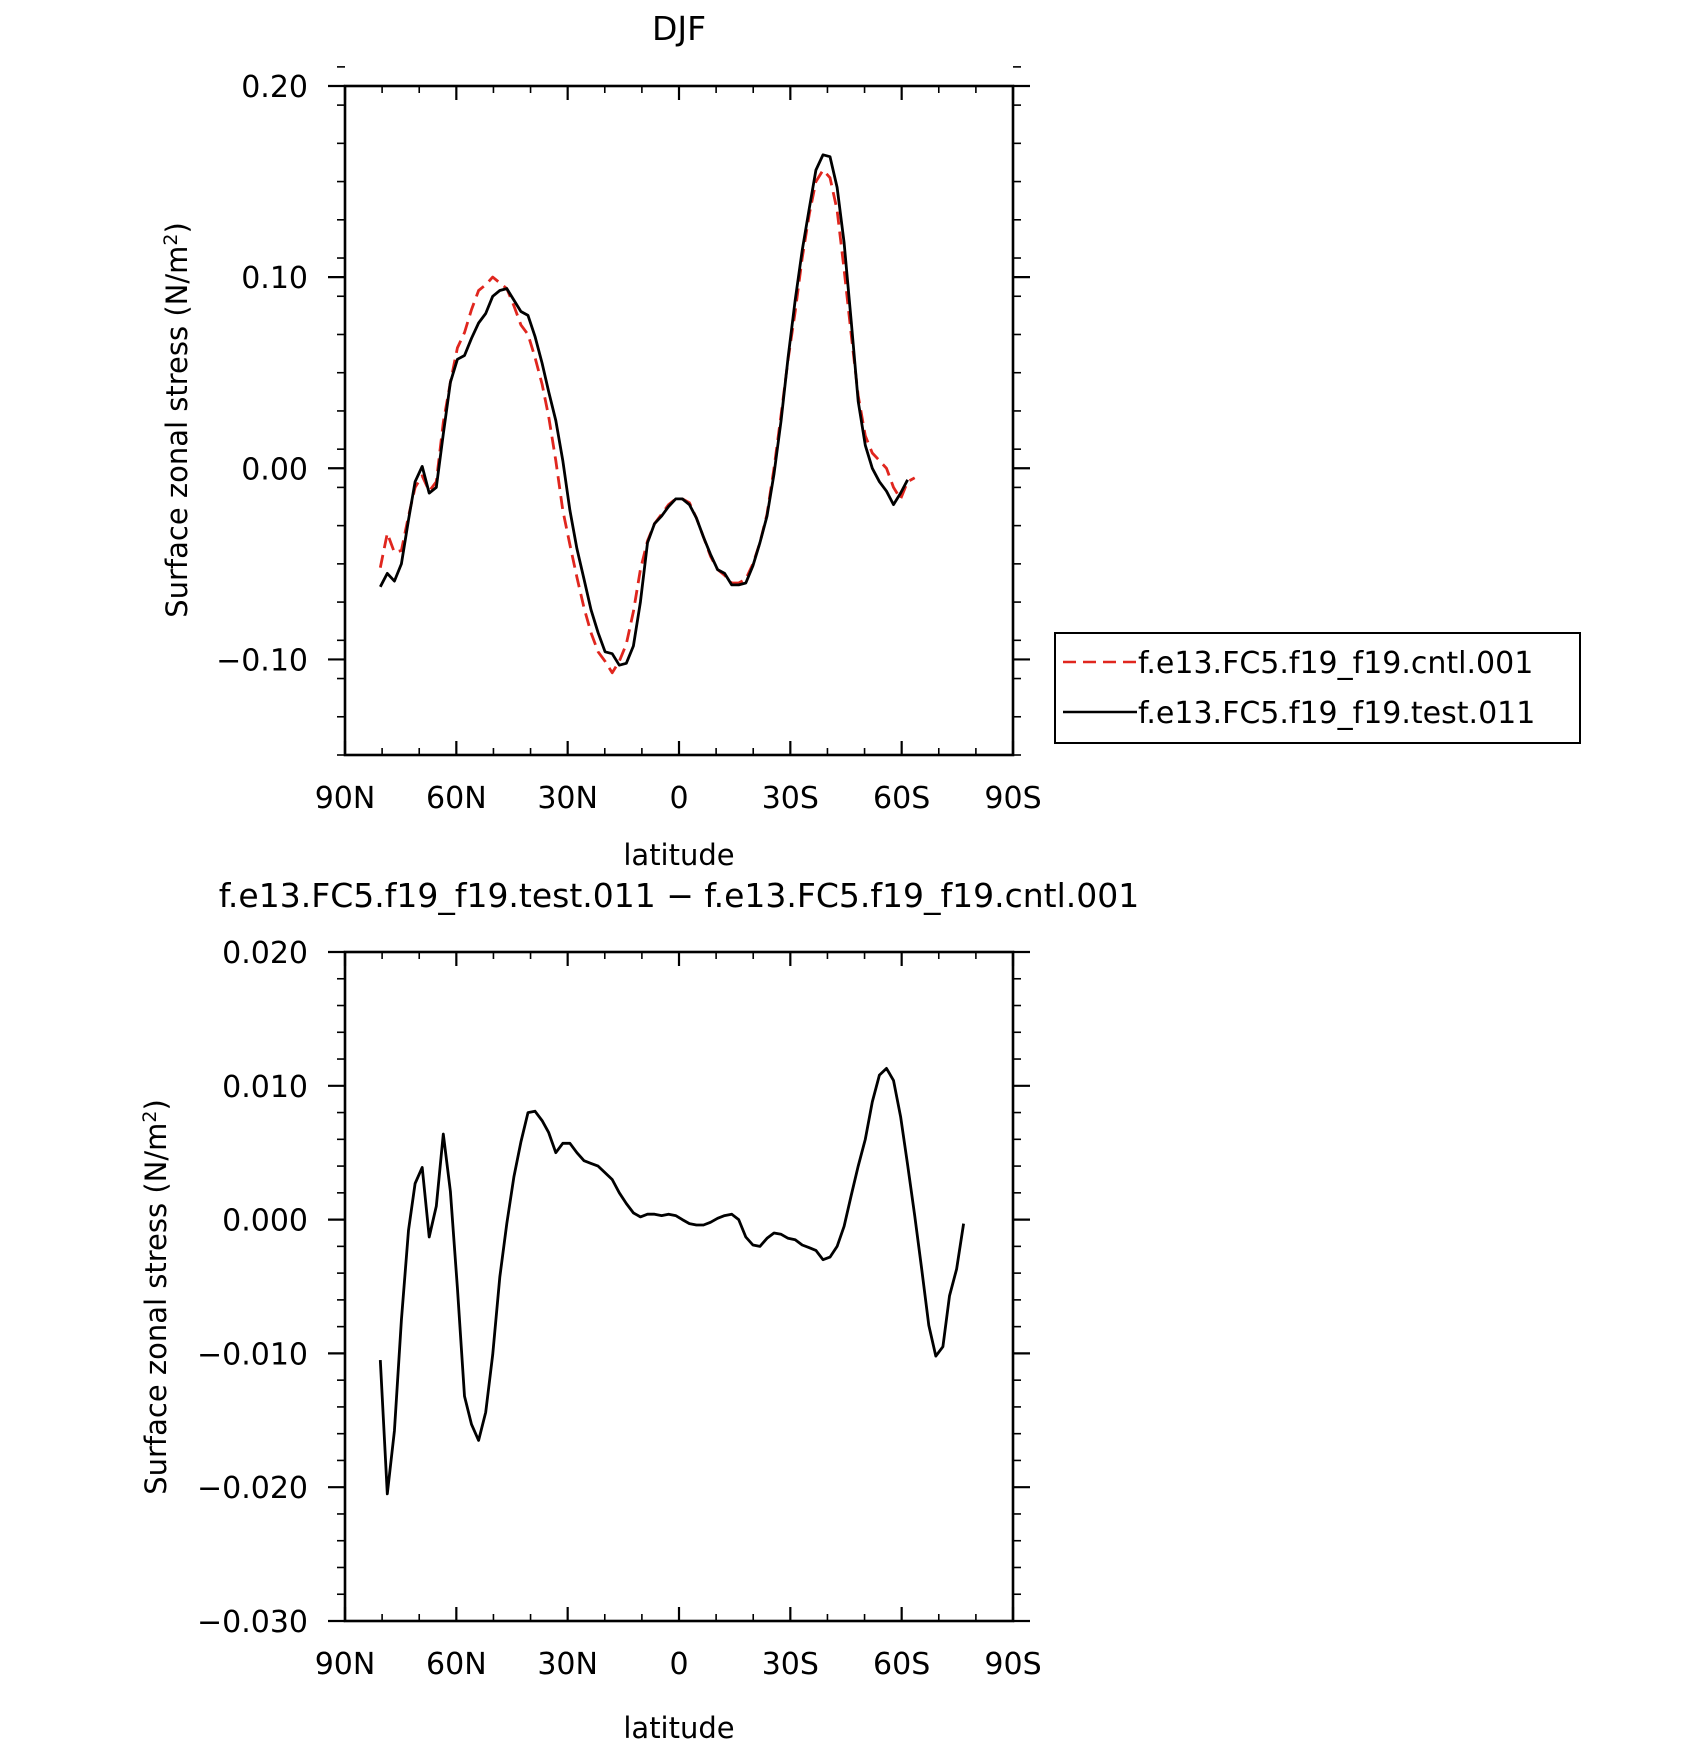 The width and height of the screenshot is (1694, 1747). Describe the element at coordinates (274, 278) in the screenshot. I see `top-y-tick-label: 0.10` at that location.